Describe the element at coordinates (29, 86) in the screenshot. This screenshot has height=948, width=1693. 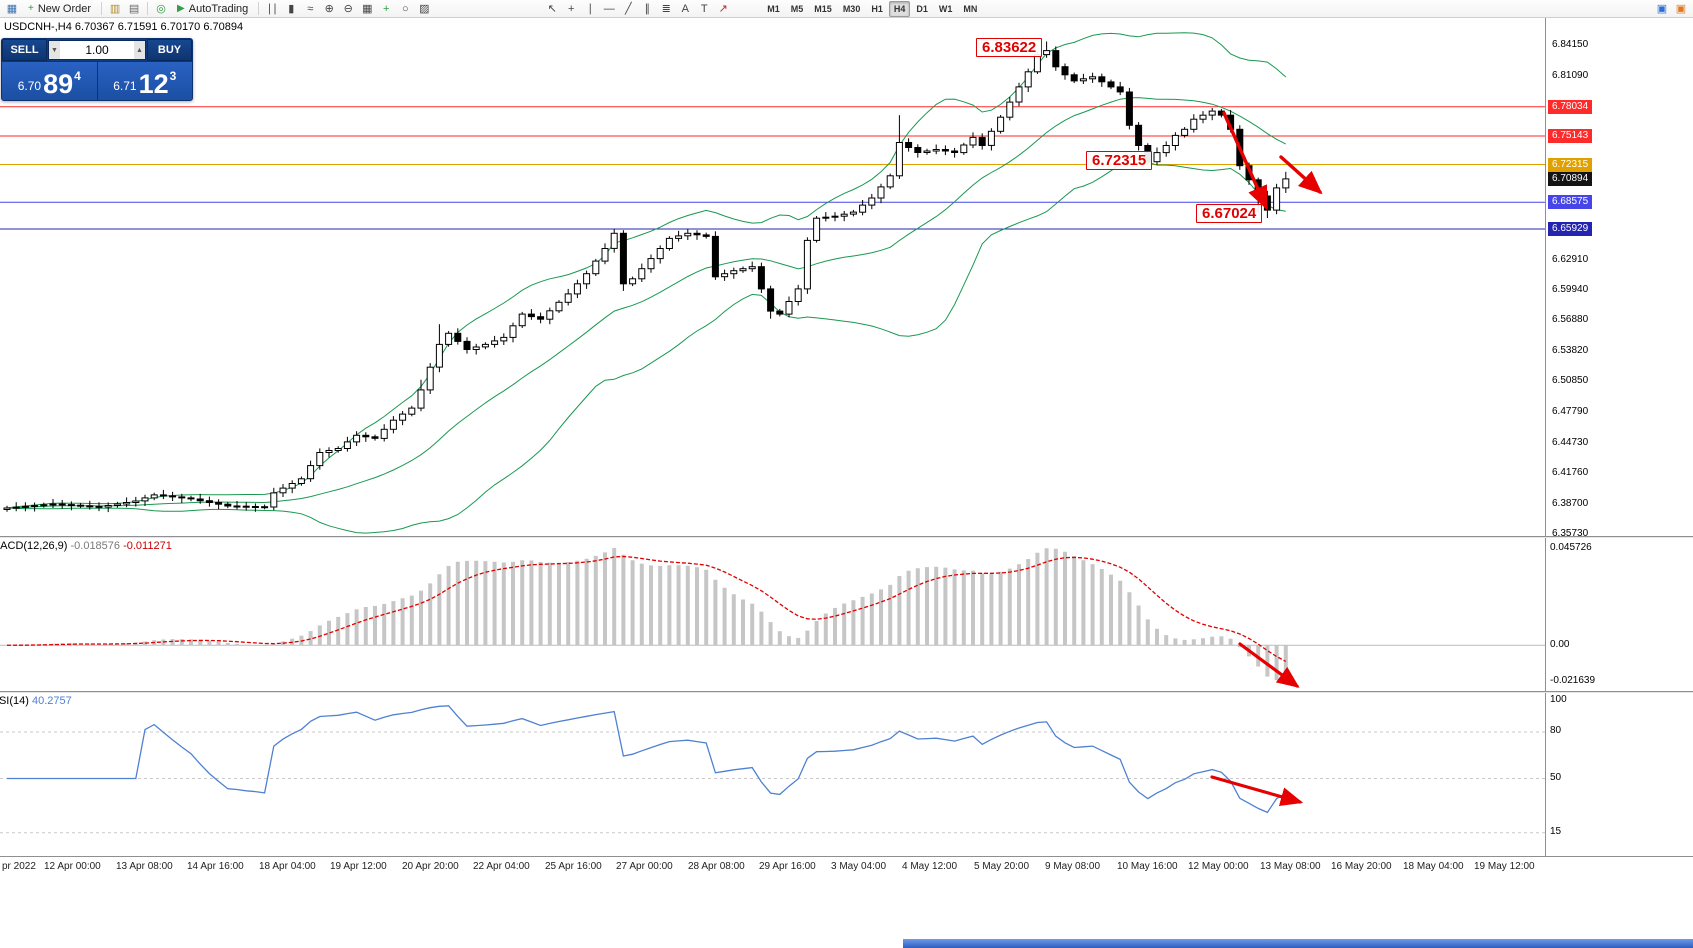
I see `sell-price-main: 6.70` at that location.